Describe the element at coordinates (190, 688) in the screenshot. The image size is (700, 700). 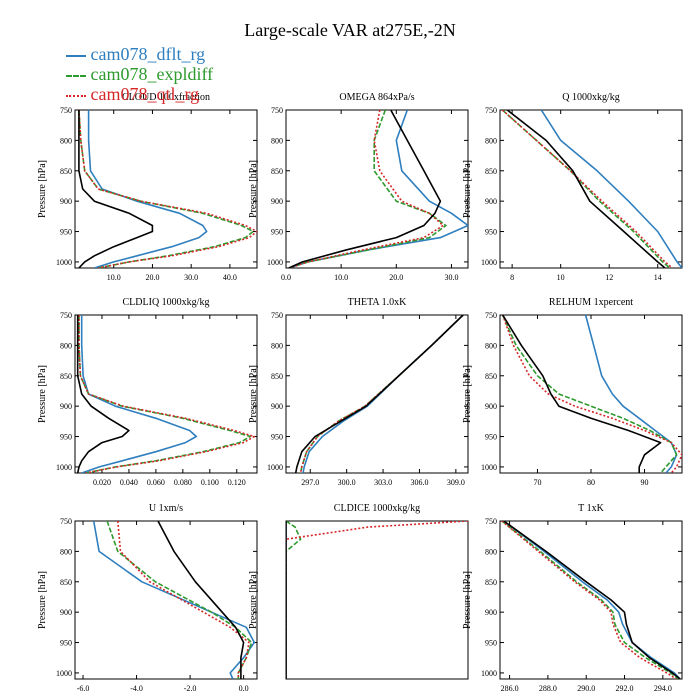
I see `x-tick-label: -2.0` at that location.